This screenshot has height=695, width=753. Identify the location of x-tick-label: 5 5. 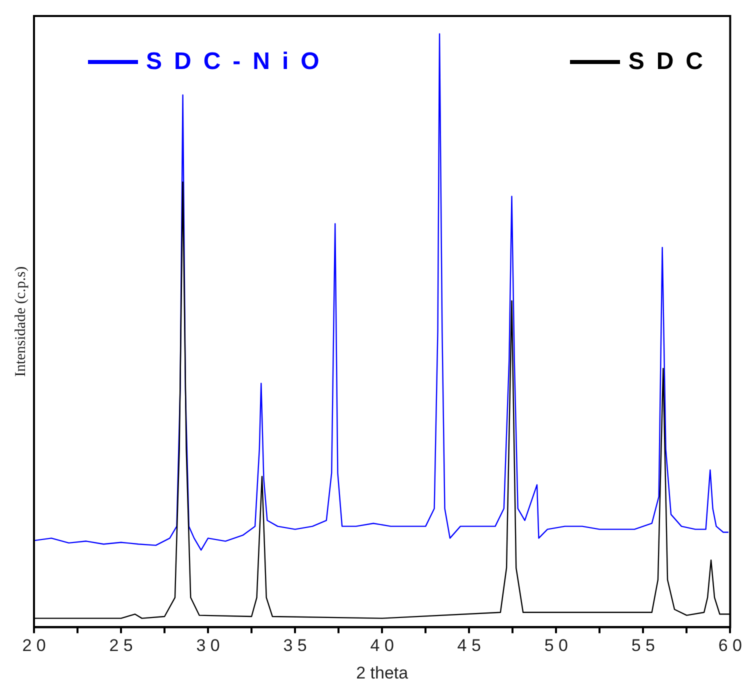
(643, 646).